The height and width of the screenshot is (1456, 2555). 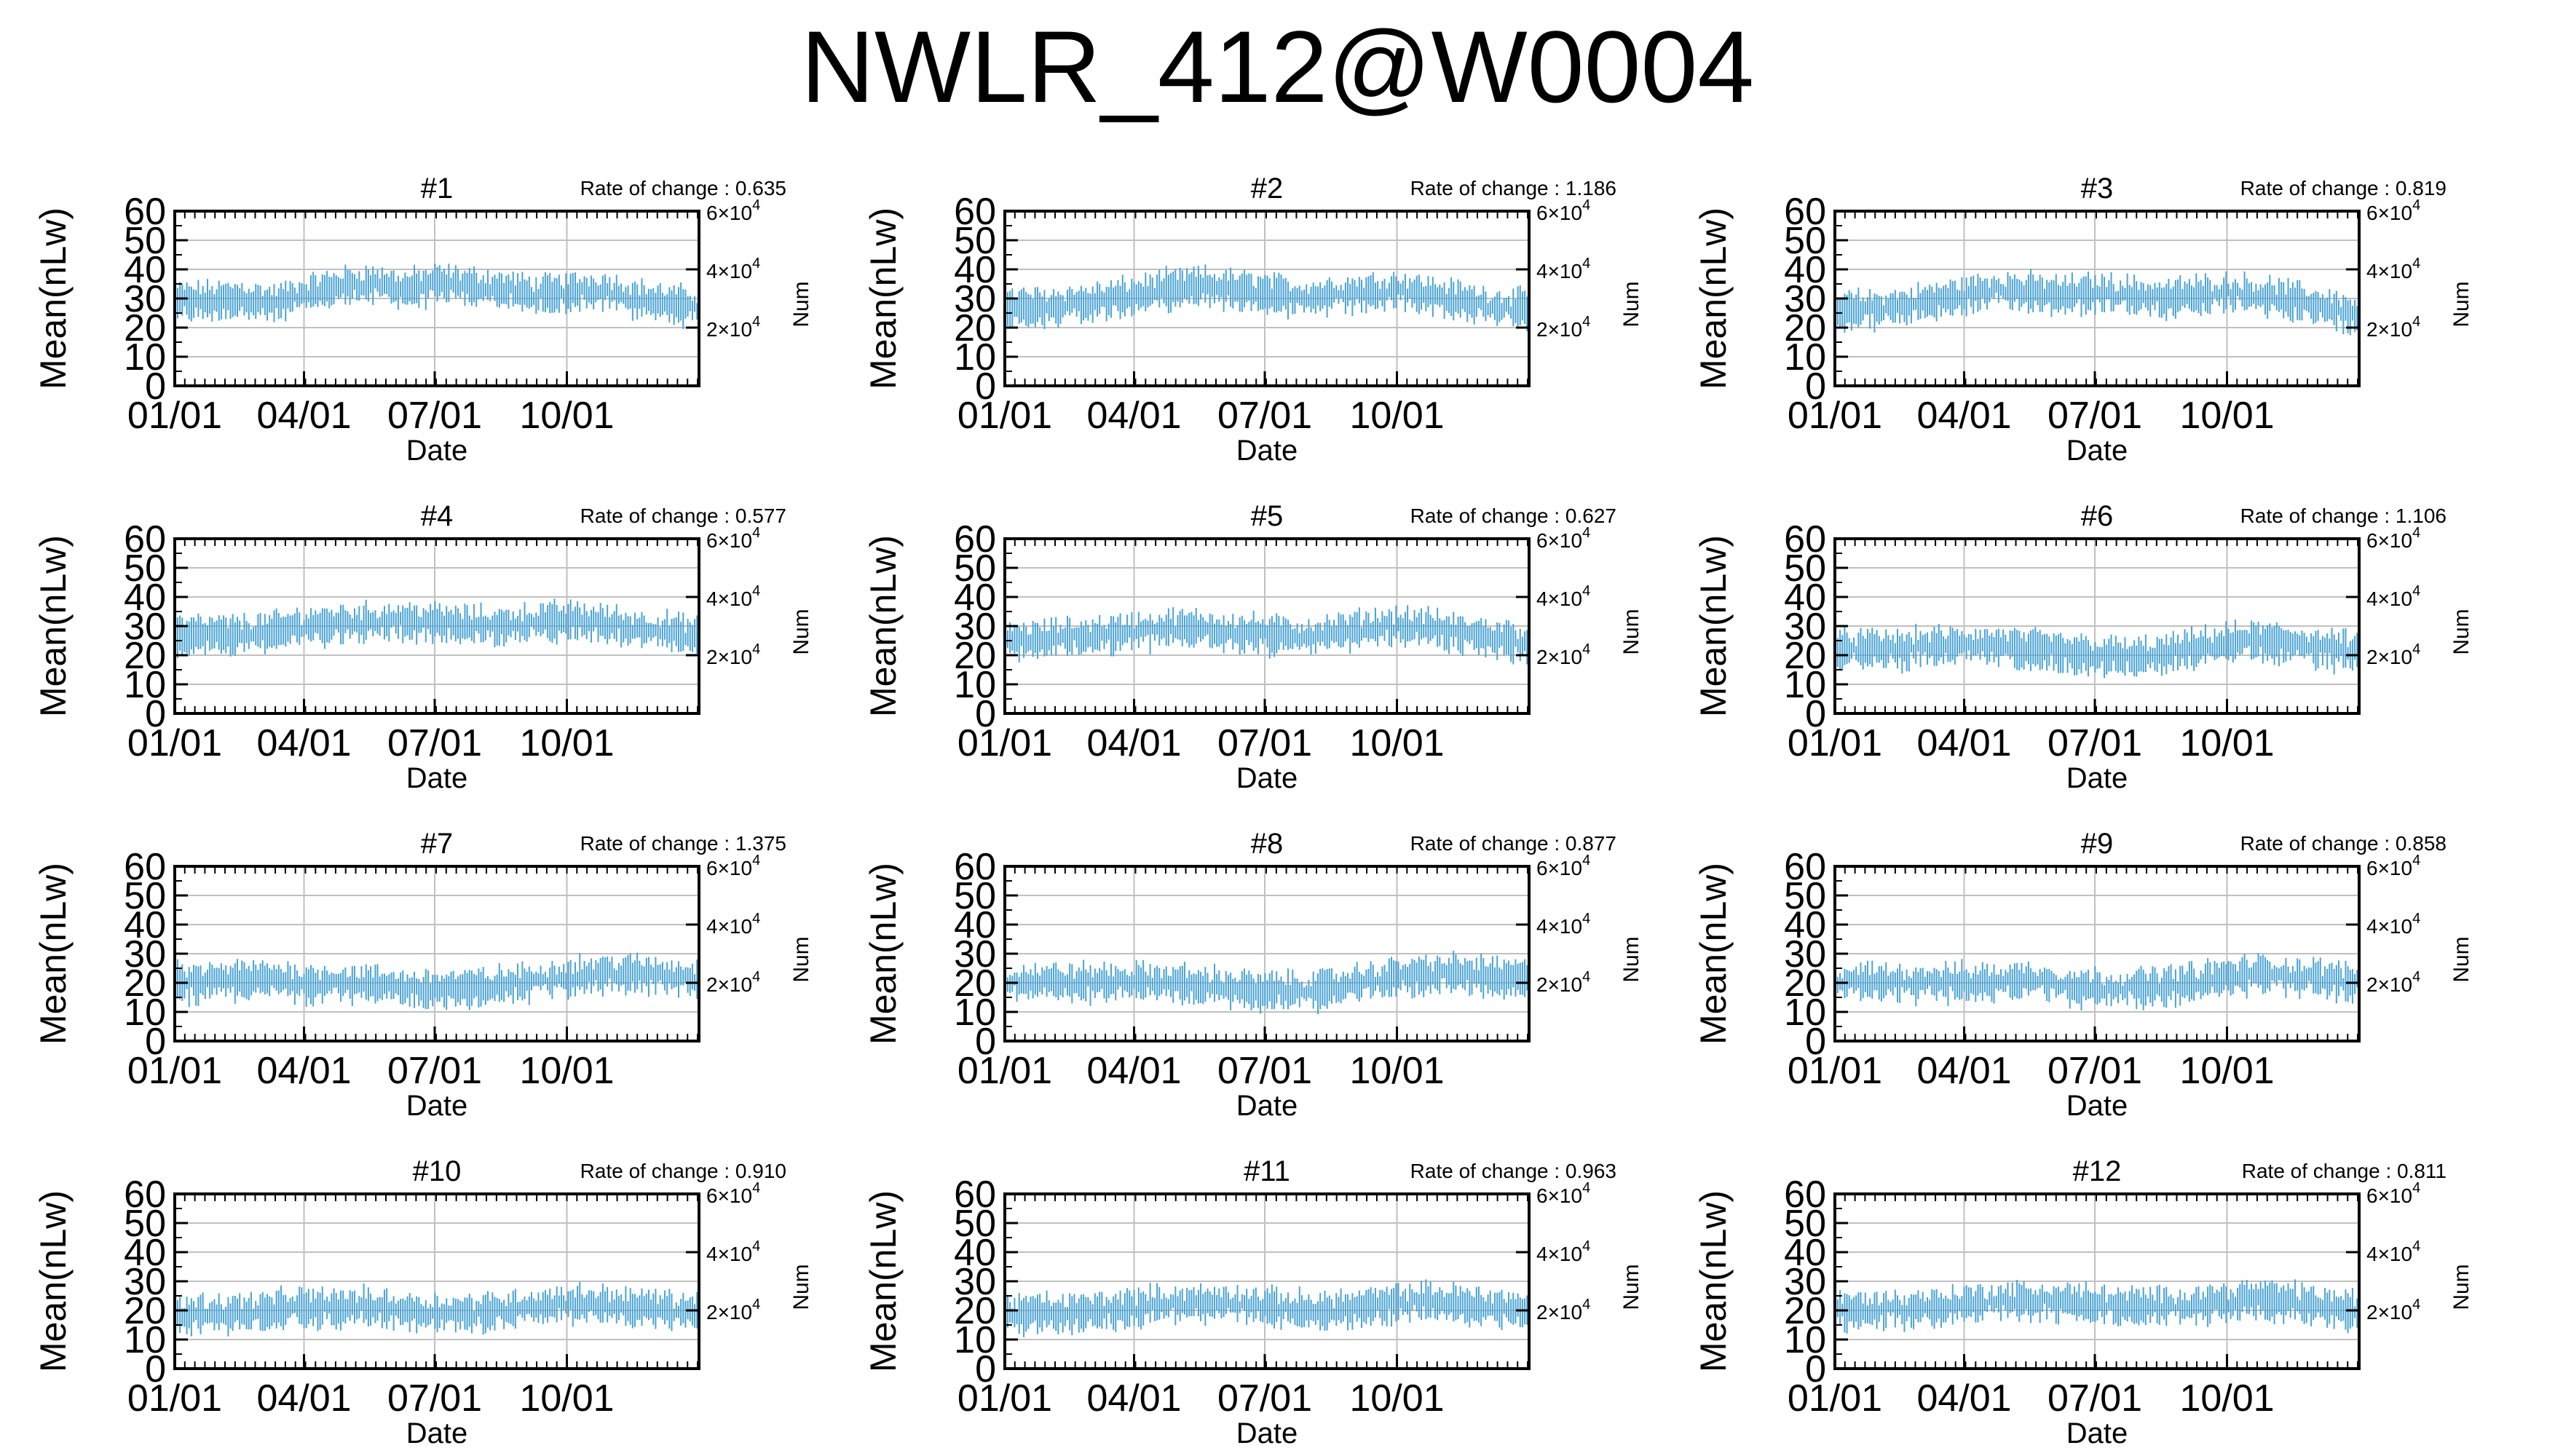 I want to click on panel-title: #8, so click(x=1267, y=844).